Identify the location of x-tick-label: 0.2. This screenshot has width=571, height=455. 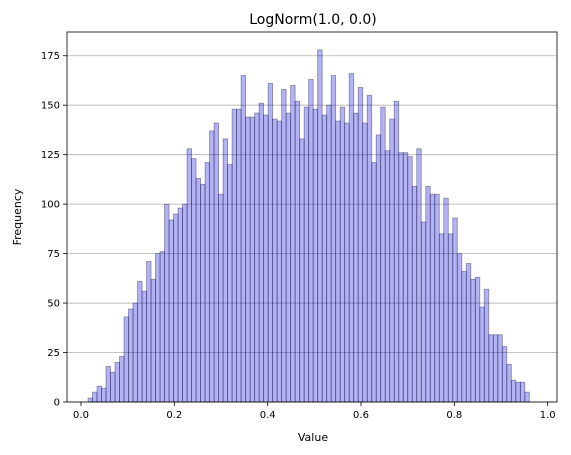
(174, 415).